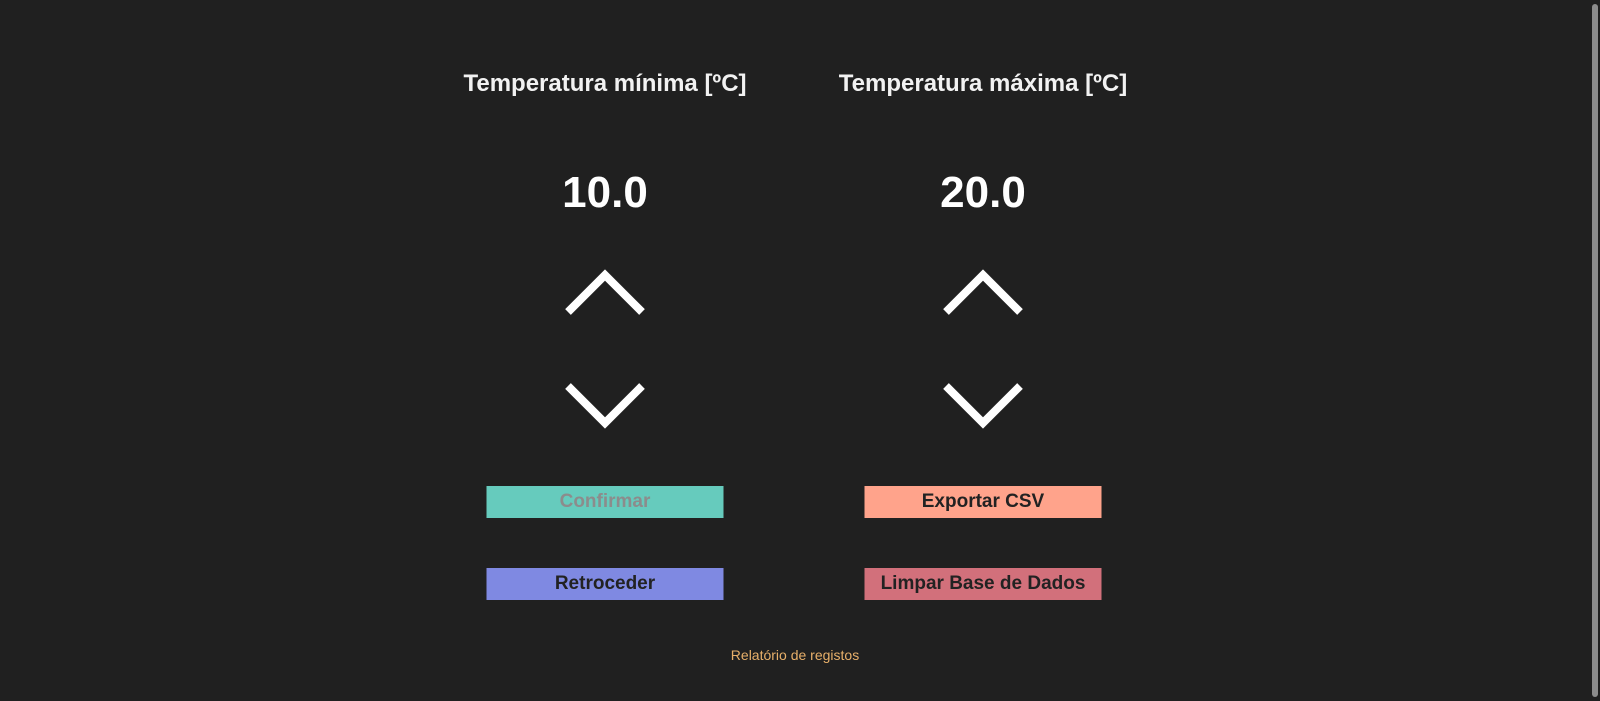  What do you see at coordinates (795, 655) in the screenshot?
I see `report-link: Relatório de registos` at bounding box center [795, 655].